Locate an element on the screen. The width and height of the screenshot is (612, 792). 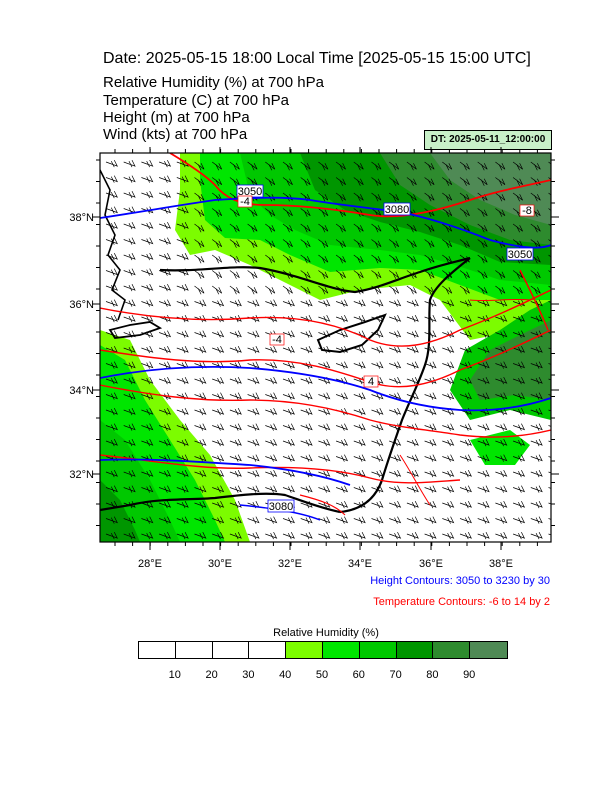
legend-title: Relative Humidity (%) is located at coordinates (326, 633).